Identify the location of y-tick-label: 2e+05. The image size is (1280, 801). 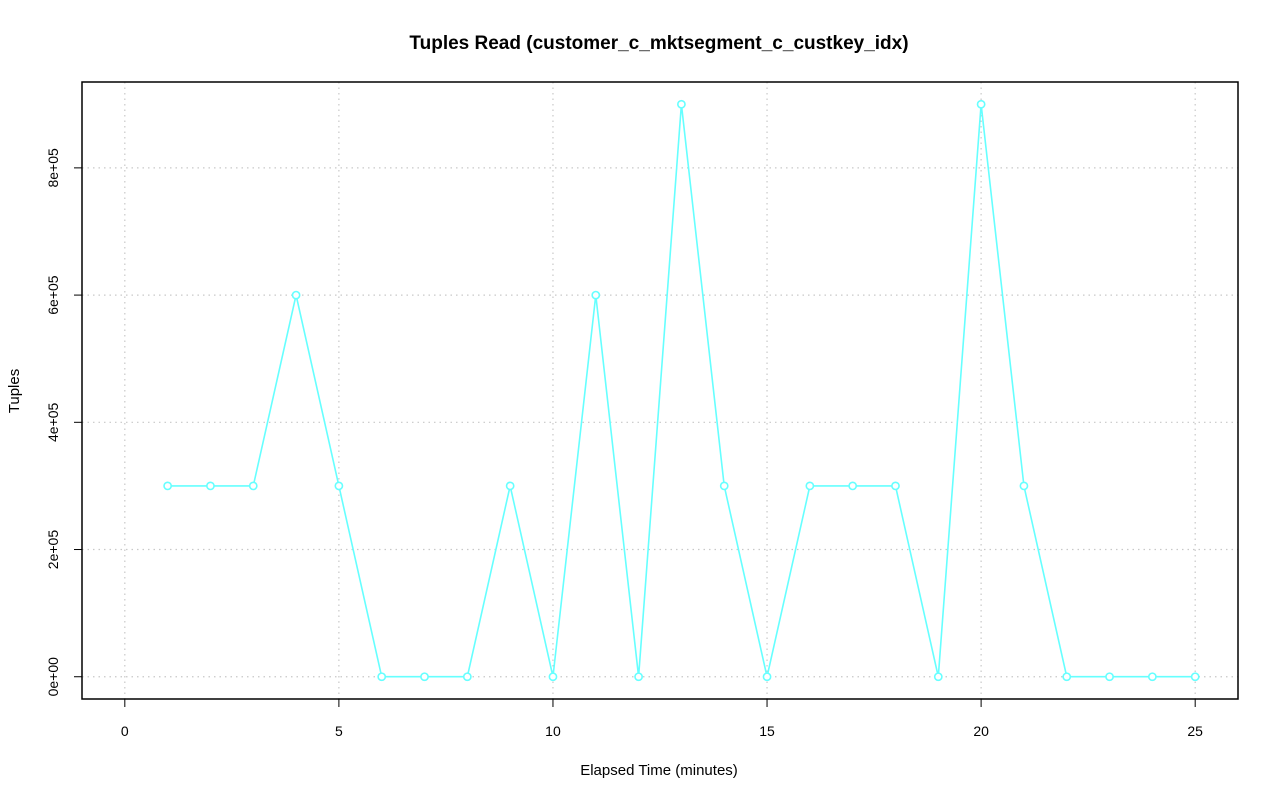
(53, 550).